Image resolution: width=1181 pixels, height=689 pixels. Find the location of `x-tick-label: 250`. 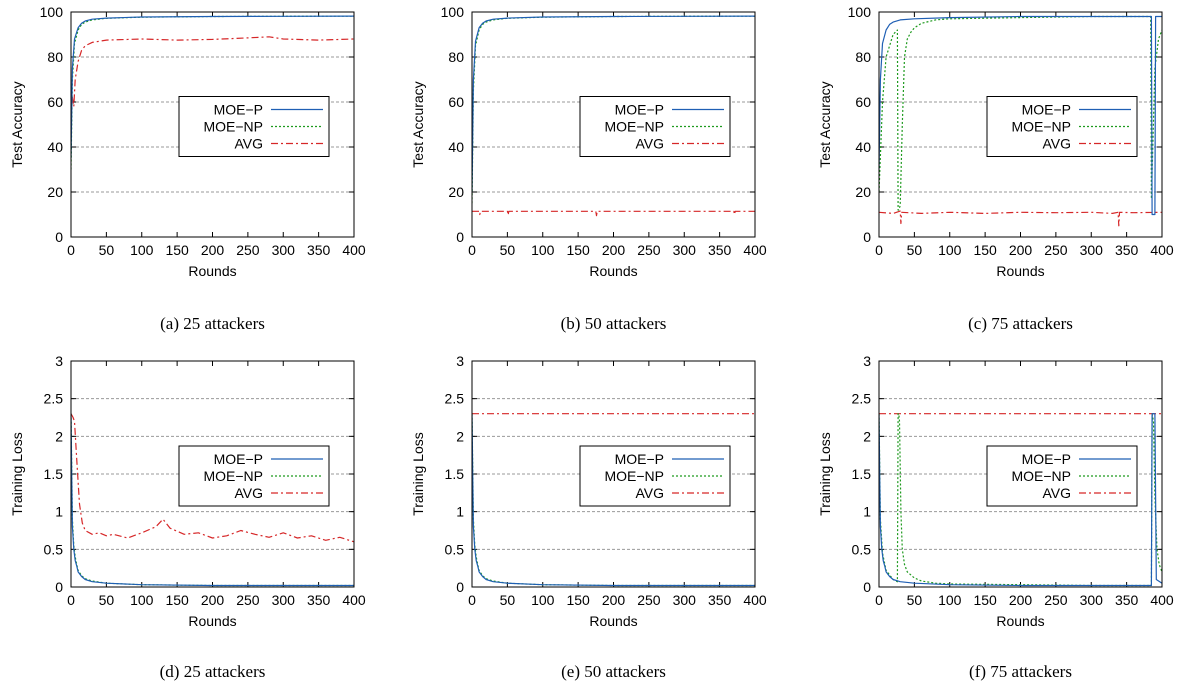

x-tick-label: 250 is located at coordinates (1056, 600).